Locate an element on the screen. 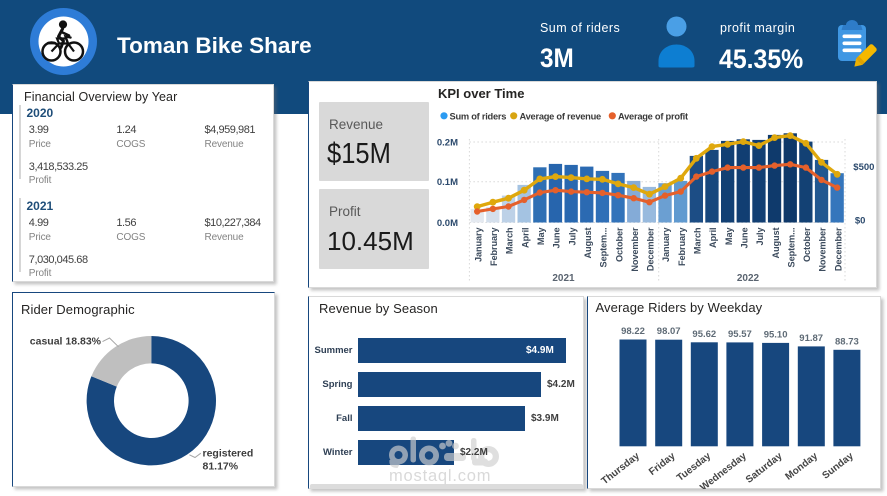 The height and width of the screenshot is (496, 887). svg-text: 98.22 is located at coordinates (633, 331).